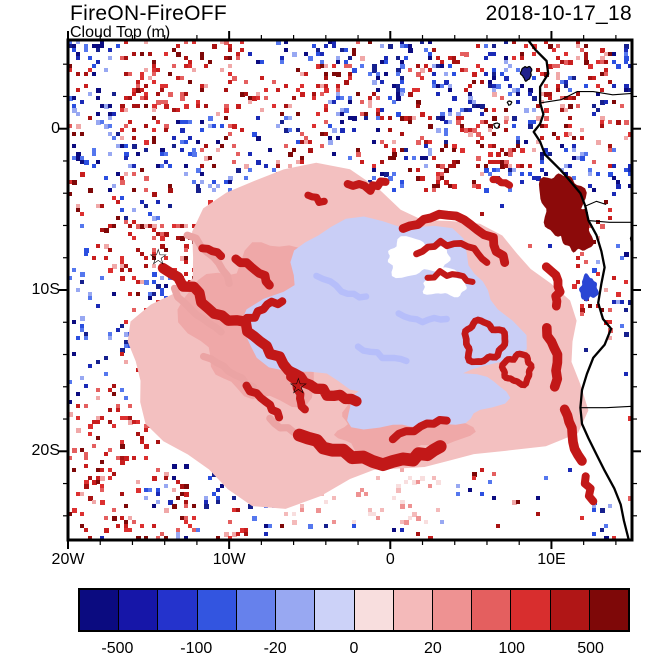  What do you see at coordinates (120, 32) in the screenshot?
I see `plot-subtitle: Cloud Top (m)` at bounding box center [120, 32].